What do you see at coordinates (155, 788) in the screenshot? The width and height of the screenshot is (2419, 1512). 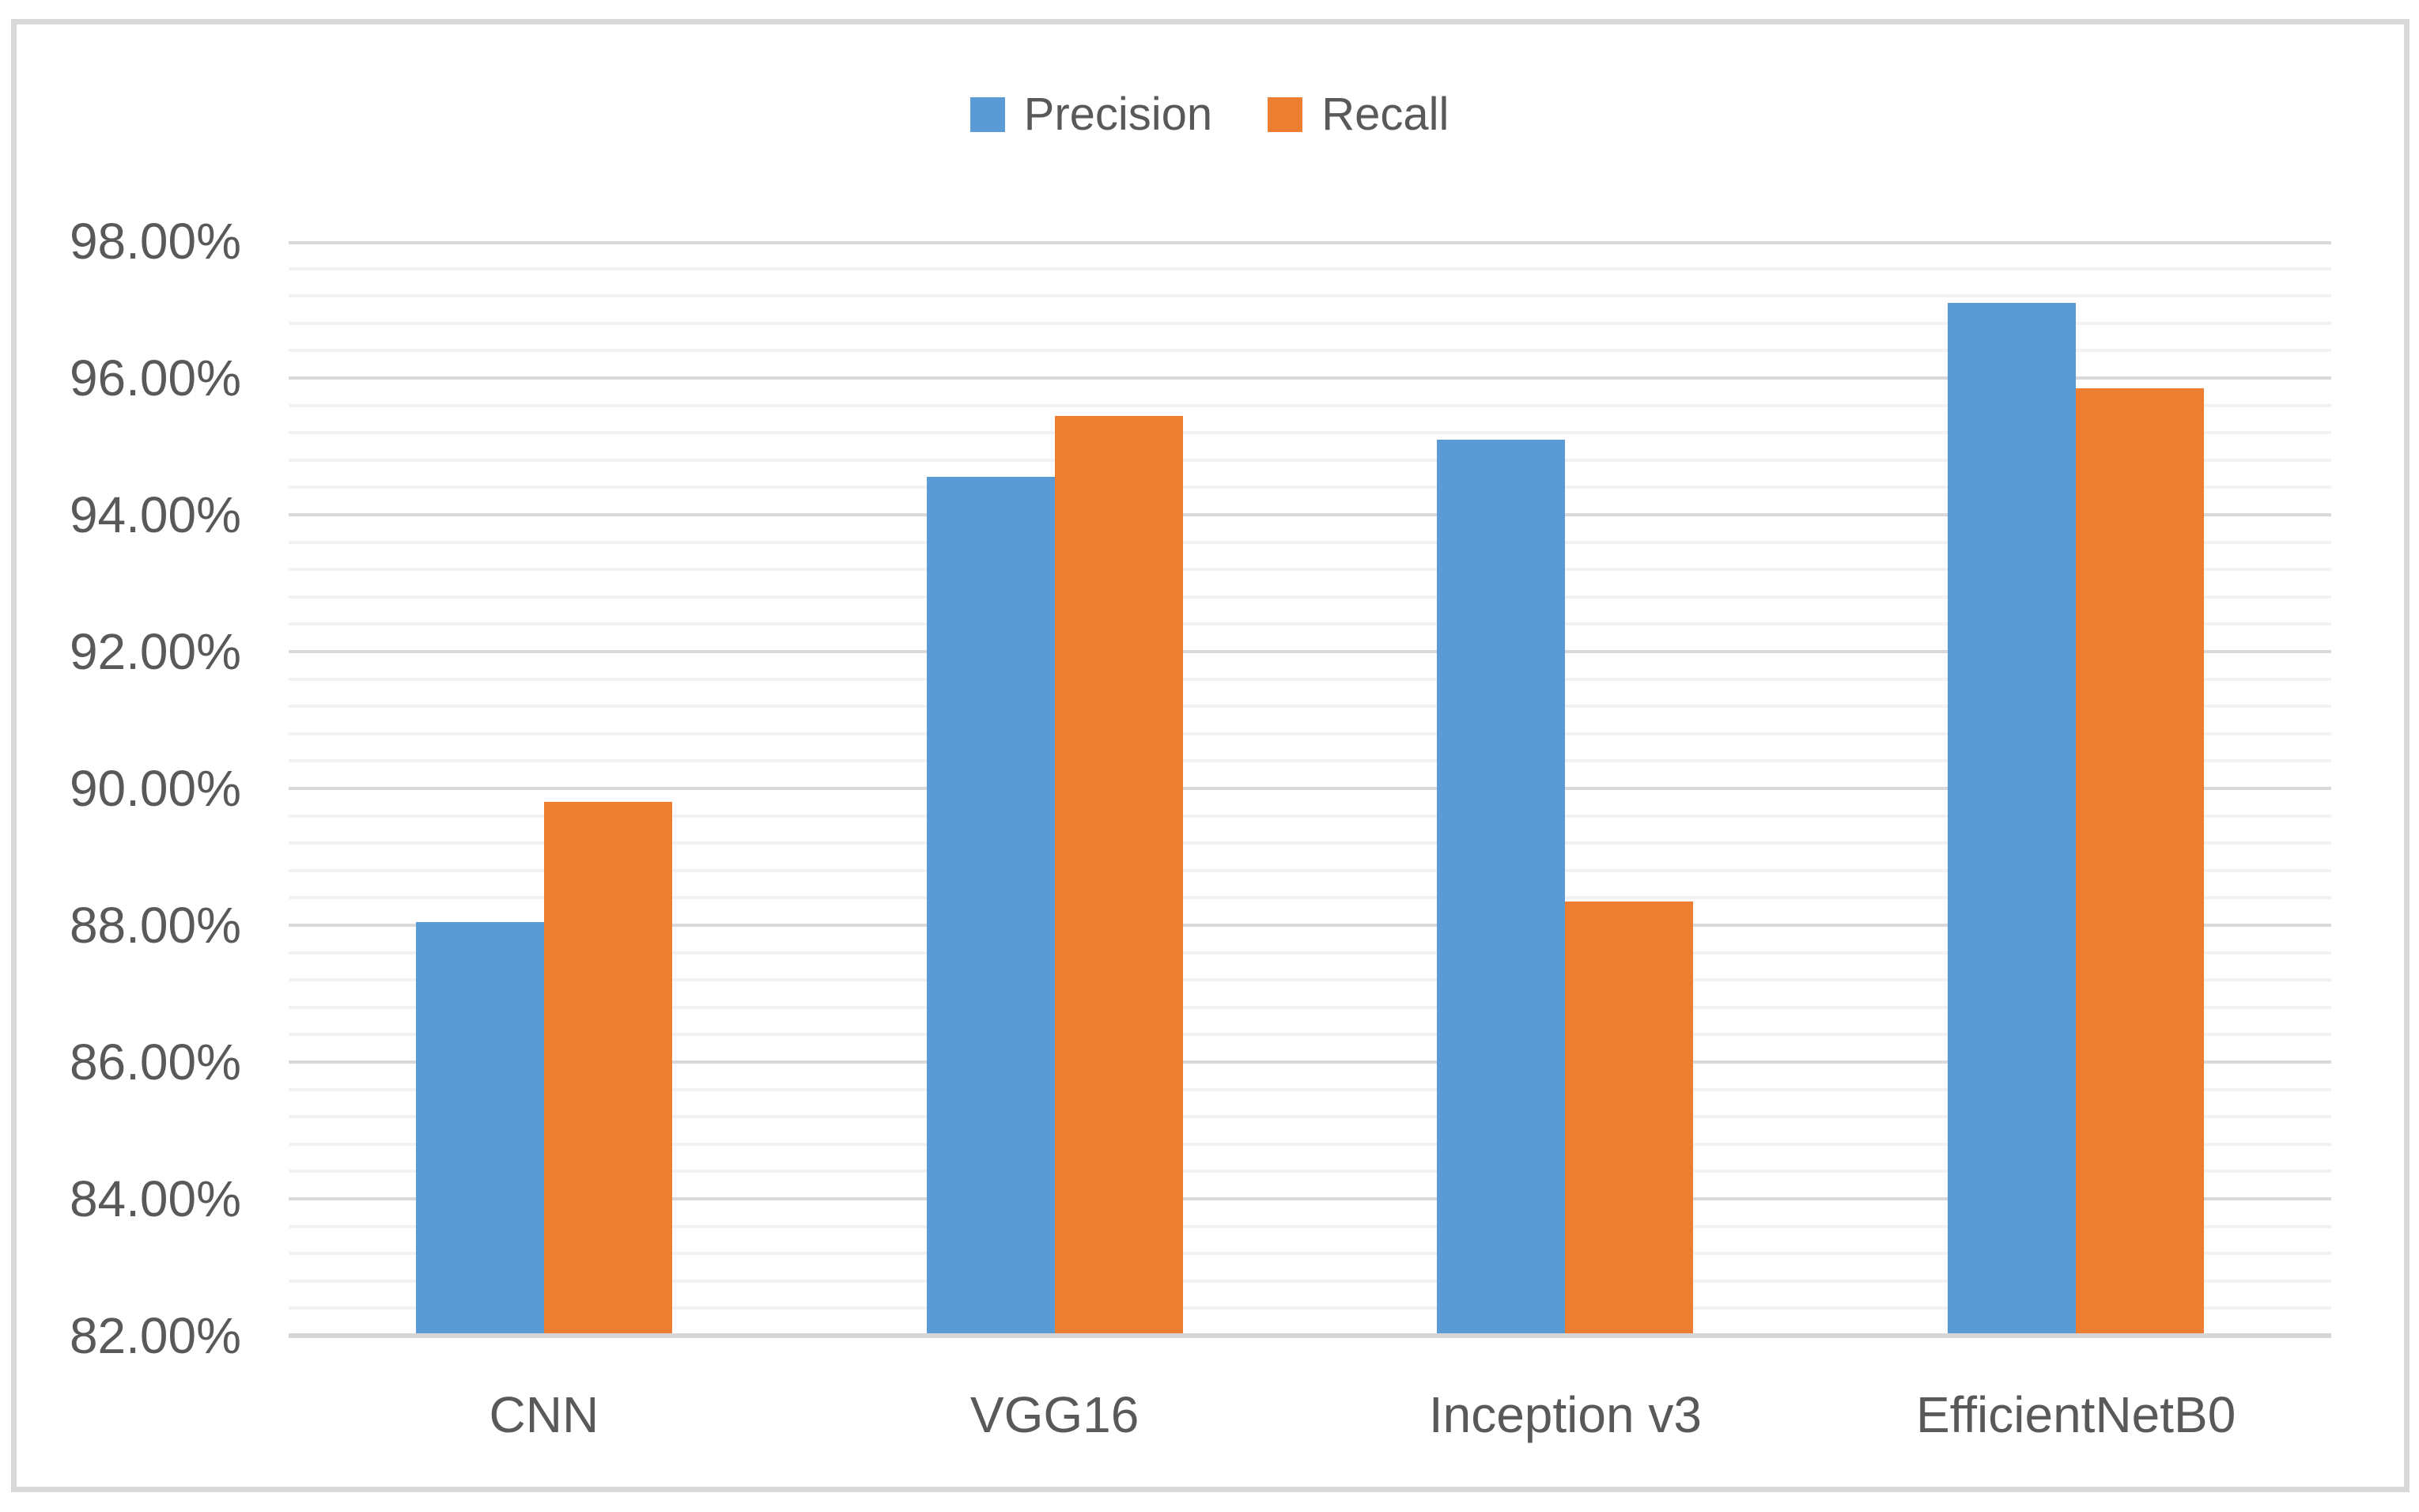 I see `y-tick-label-90: 90.00%` at bounding box center [155, 788].